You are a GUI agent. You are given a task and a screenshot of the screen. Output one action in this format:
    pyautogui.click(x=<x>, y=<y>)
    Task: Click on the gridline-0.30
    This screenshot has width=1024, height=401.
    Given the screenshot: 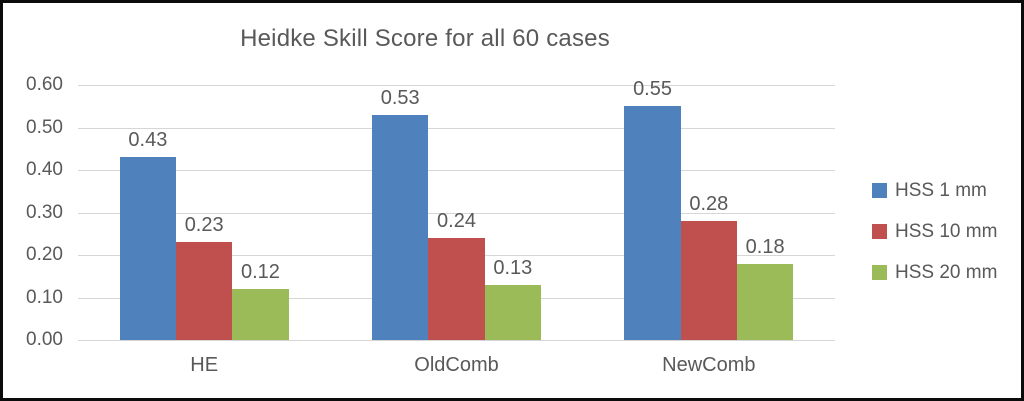 What is the action you would take?
    pyautogui.click(x=456, y=213)
    